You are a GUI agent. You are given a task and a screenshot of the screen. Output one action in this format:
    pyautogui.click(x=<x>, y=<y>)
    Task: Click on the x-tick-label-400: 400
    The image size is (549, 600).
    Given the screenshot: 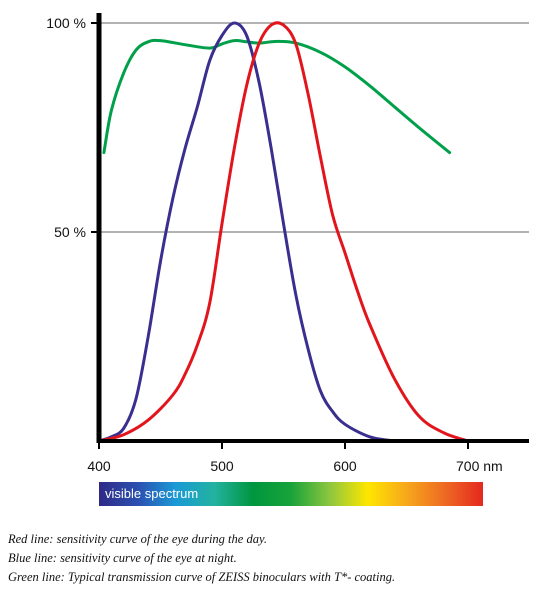 What is the action you would take?
    pyautogui.click(x=99, y=466)
    